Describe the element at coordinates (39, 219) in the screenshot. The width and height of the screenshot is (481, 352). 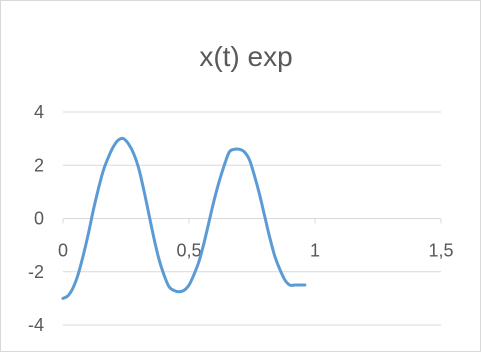
I see `y-tick-label: 0` at that location.